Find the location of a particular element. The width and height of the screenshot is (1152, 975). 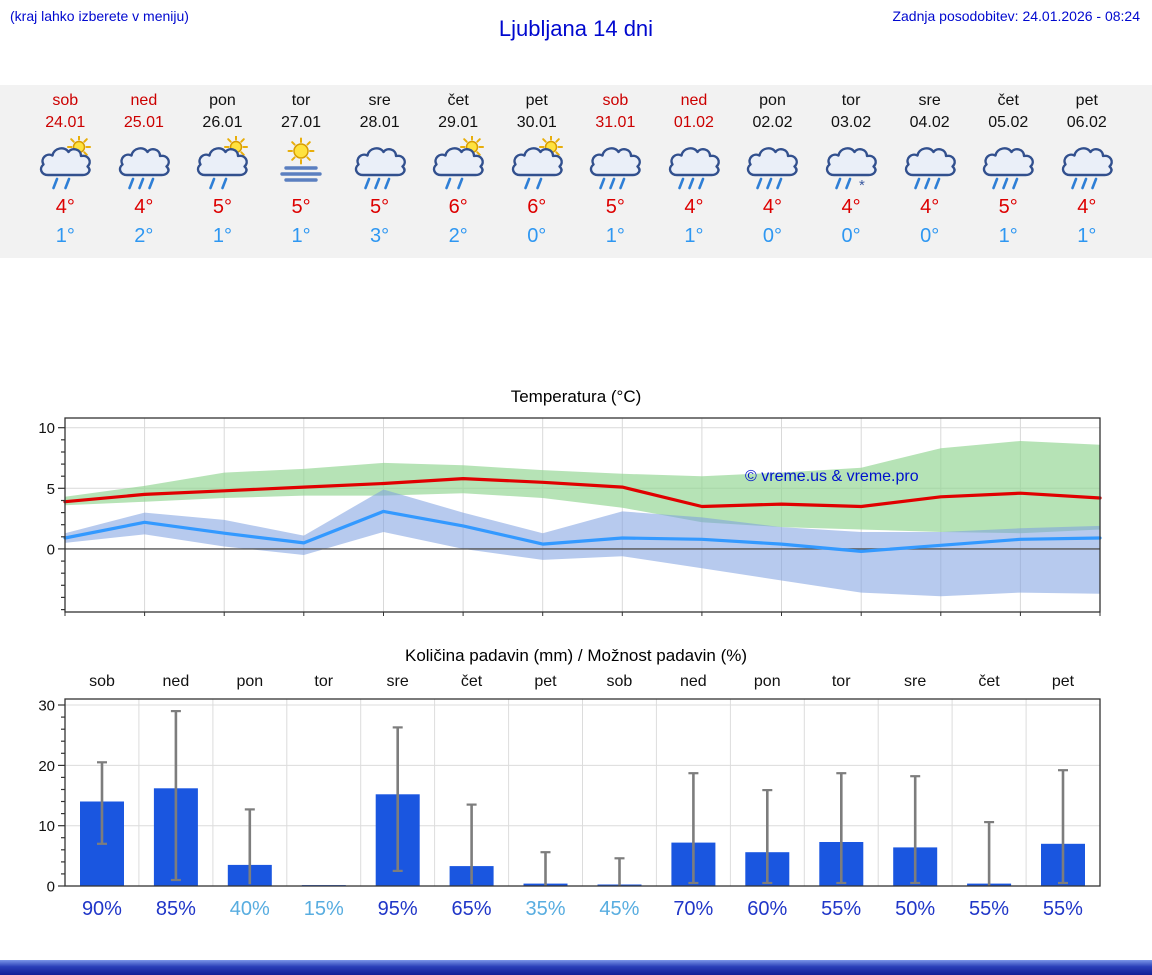

forecast-day: sre 28.01 5° 3° is located at coordinates (379, 169).